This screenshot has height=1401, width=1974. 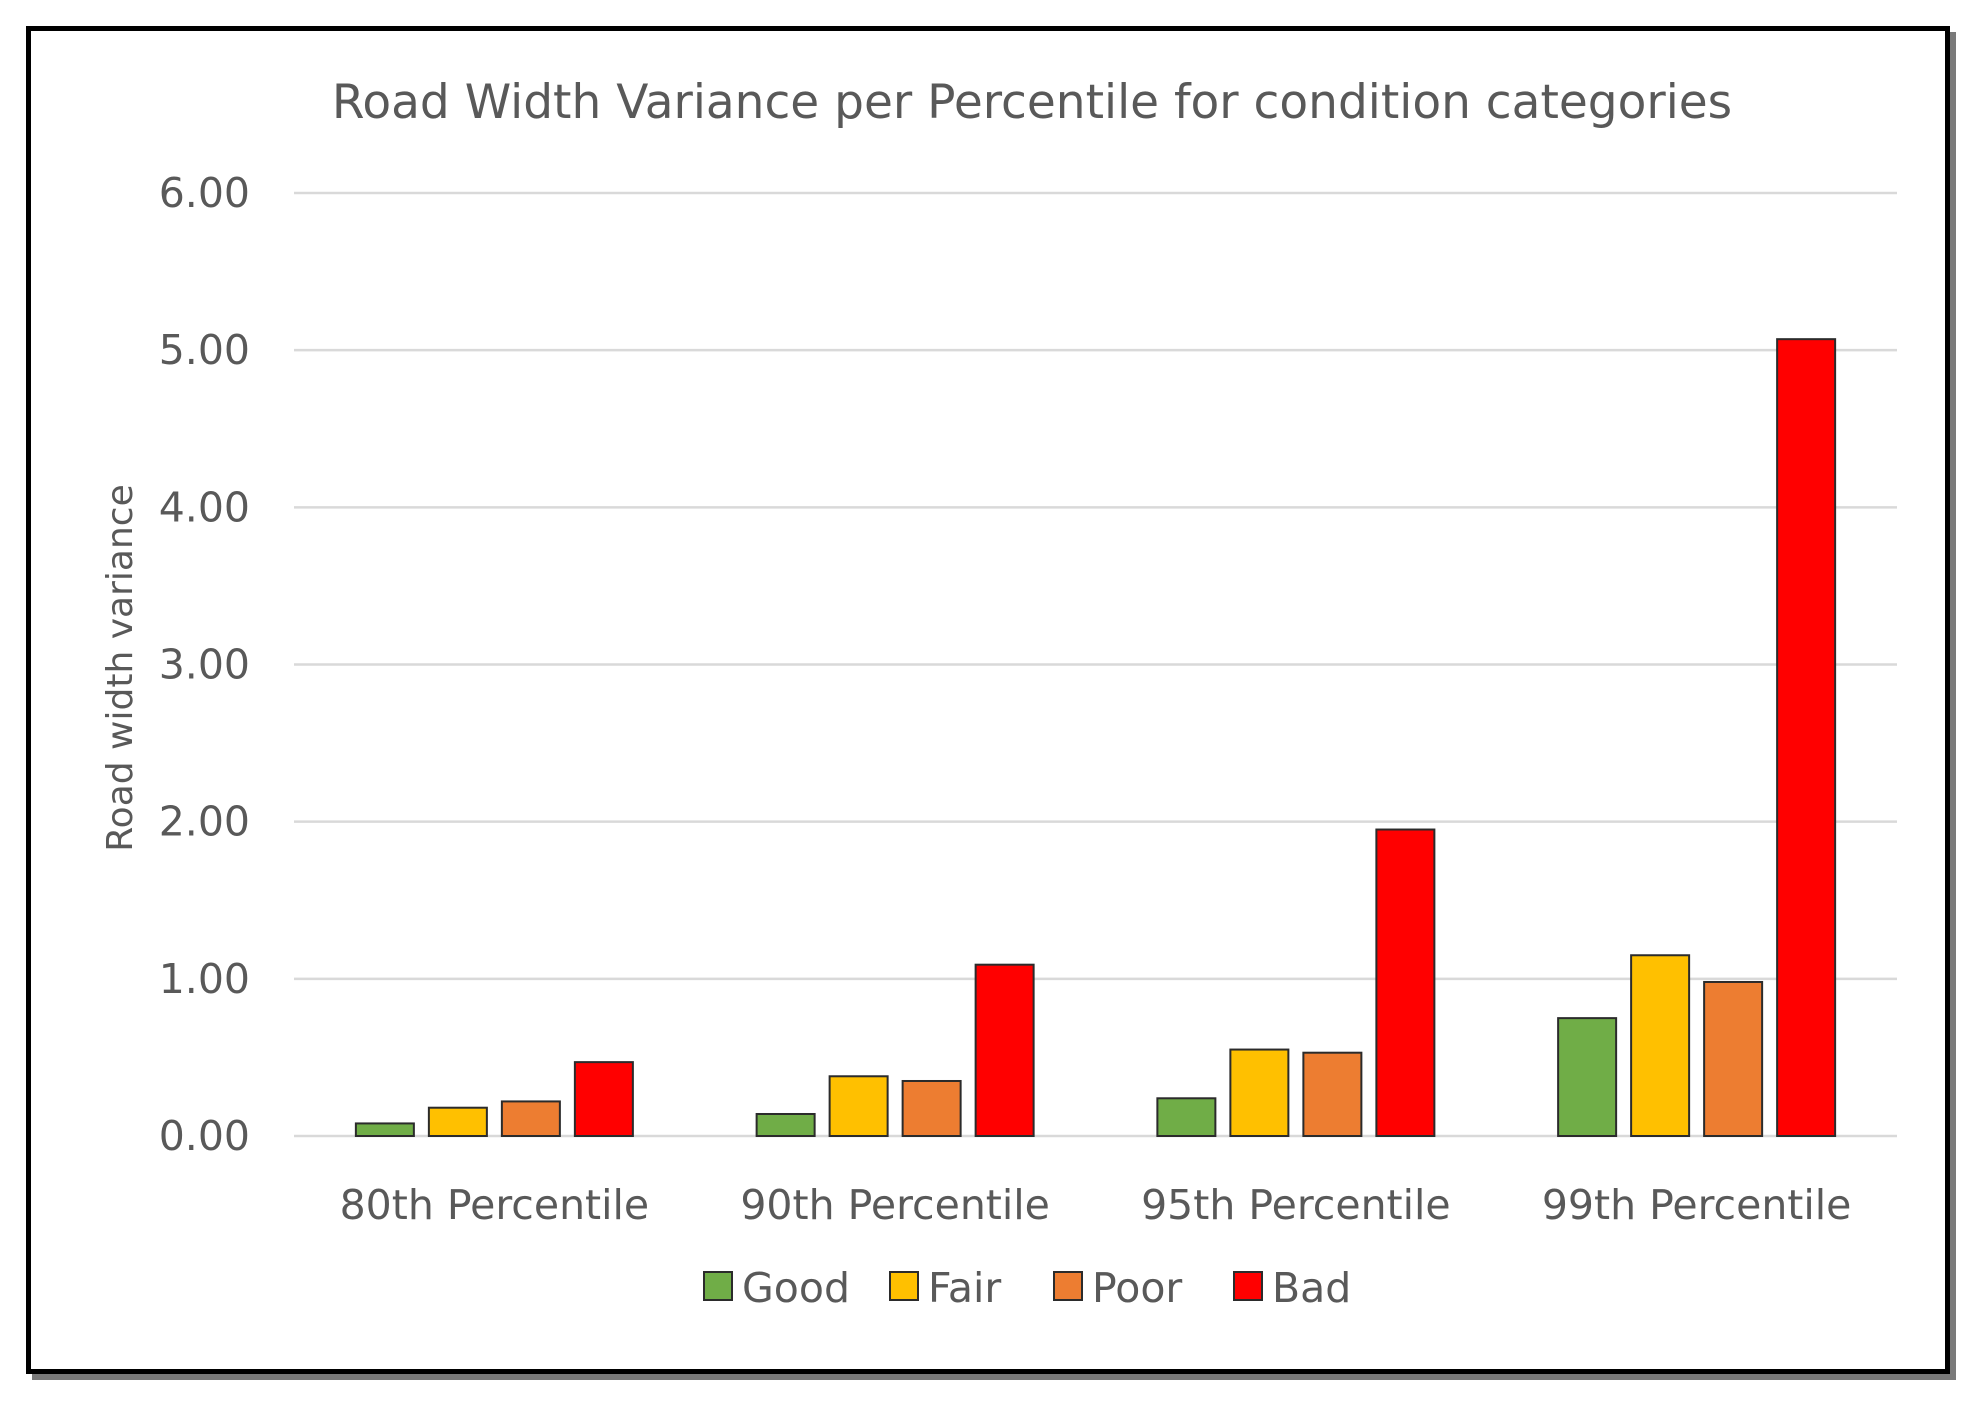 What do you see at coordinates (204, 1136) in the screenshot?
I see `y-tick-label: 0.00` at bounding box center [204, 1136].